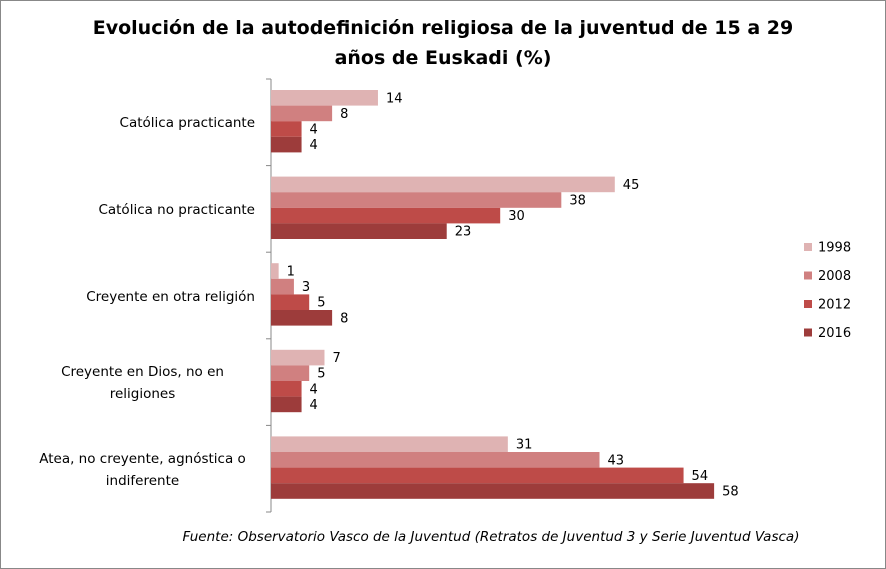 Image resolution: width=886 pixels, height=569 pixels. I want to click on category-label: Creyente en otra religión, so click(170, 296).